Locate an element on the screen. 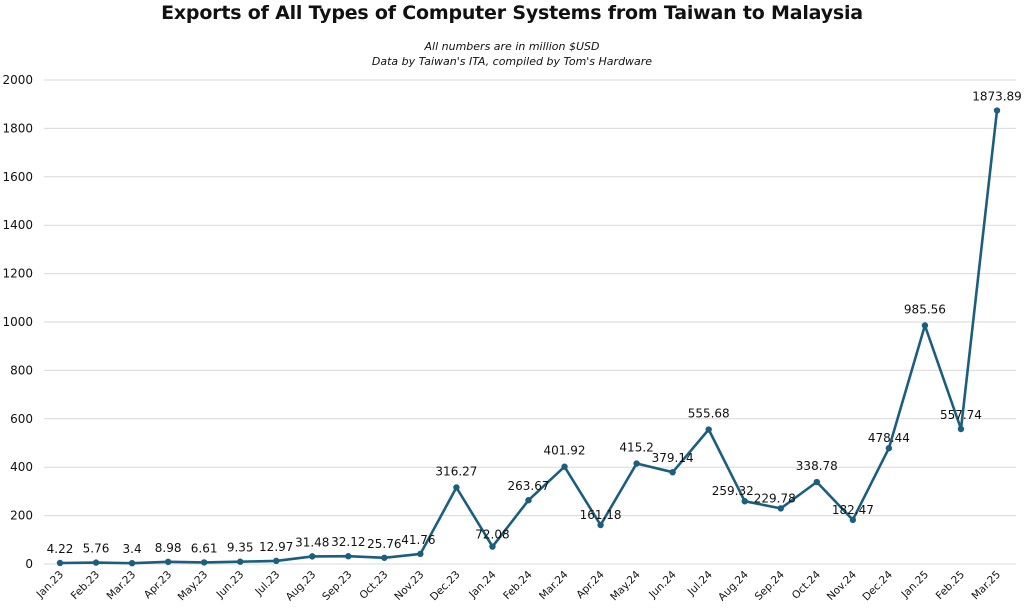  data-label: 478.44 is located at coordinates (889, 438).